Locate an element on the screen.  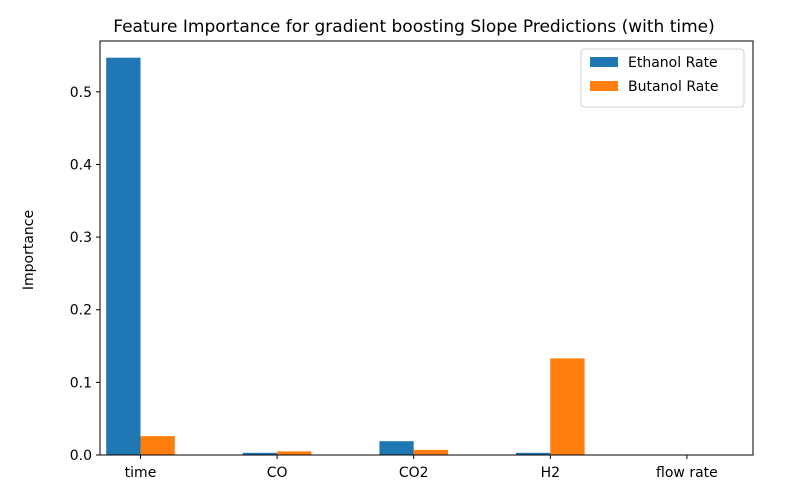
bar-ethanol-rate-h2 is located at coordinates (533, 453).